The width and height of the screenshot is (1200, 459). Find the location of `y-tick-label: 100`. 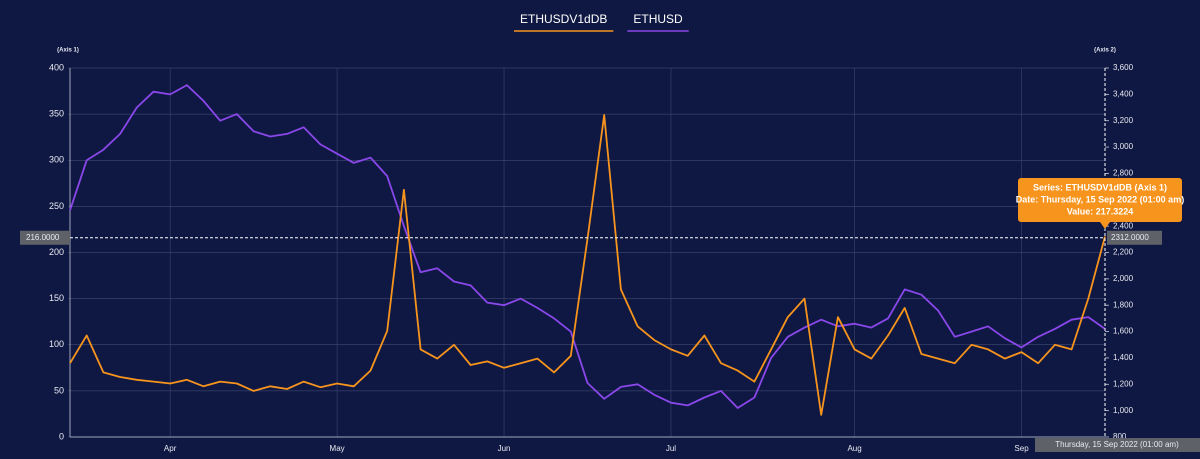

y-tick-label: 100 is located at coordinates (56, 344).